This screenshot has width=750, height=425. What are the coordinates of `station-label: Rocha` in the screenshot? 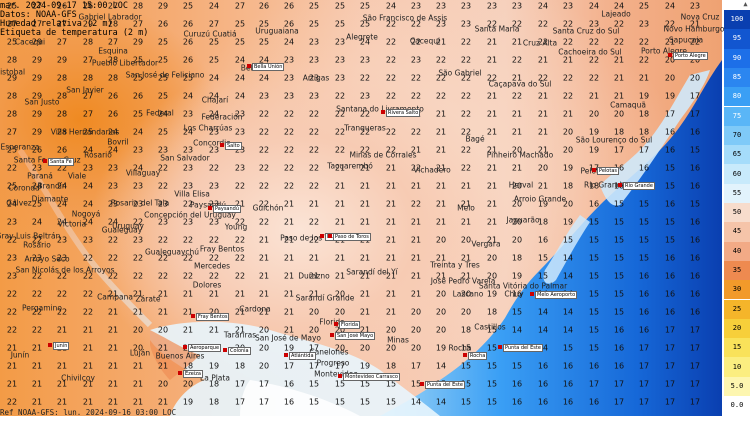 It's located at (478, 356).